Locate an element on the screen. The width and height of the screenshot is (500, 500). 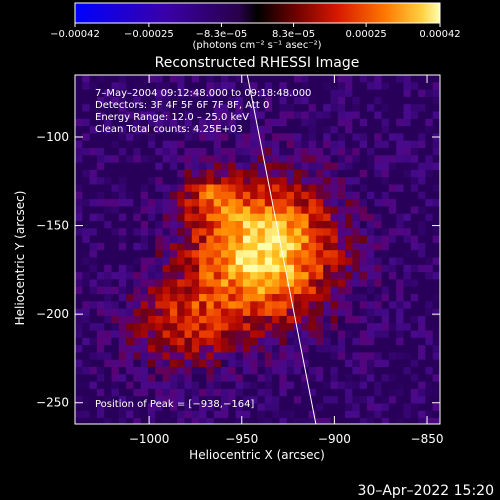
y-tick-label: −150 is located at coordinates (52, 226).